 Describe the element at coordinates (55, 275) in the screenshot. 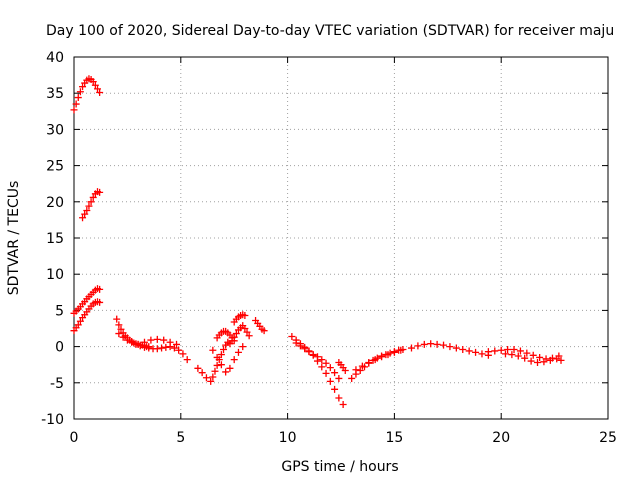

I see `y-tick-label: 10` at that location.